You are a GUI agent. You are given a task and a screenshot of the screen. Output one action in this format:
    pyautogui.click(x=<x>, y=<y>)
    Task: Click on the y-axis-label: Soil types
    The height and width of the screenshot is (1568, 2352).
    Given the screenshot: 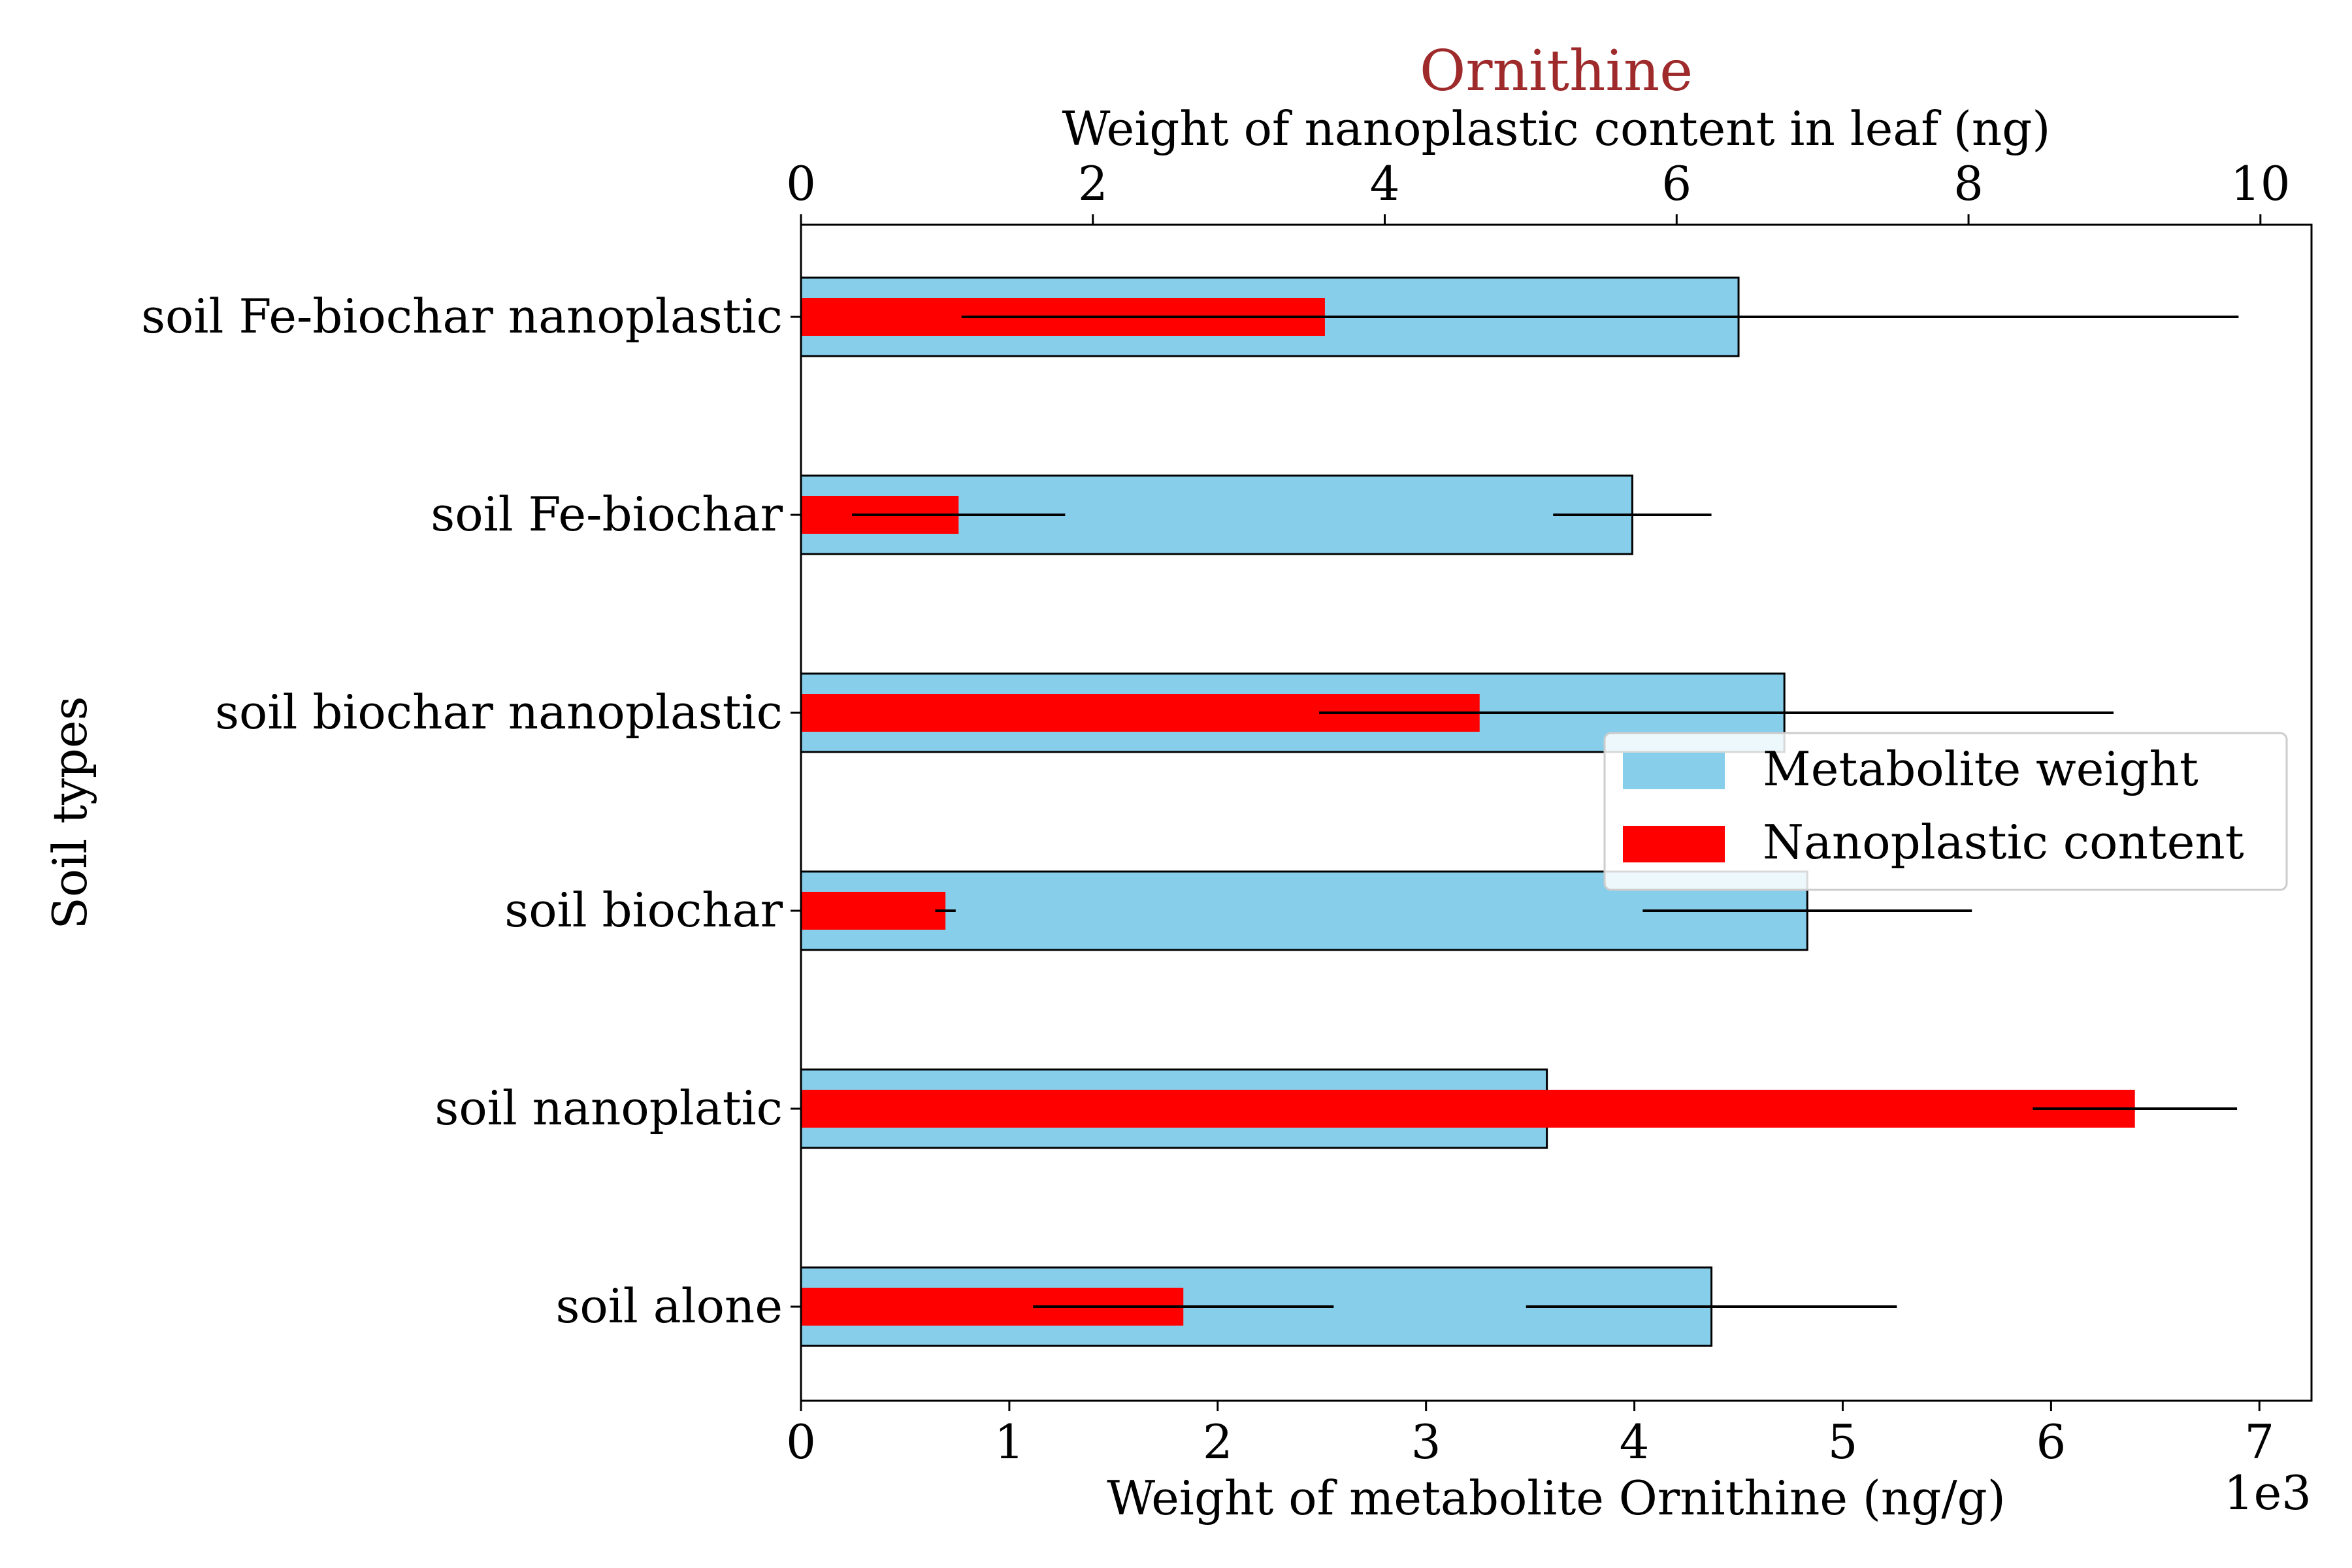 What is the action you would take?
    pyautogui.click(x=69, y=813)
    